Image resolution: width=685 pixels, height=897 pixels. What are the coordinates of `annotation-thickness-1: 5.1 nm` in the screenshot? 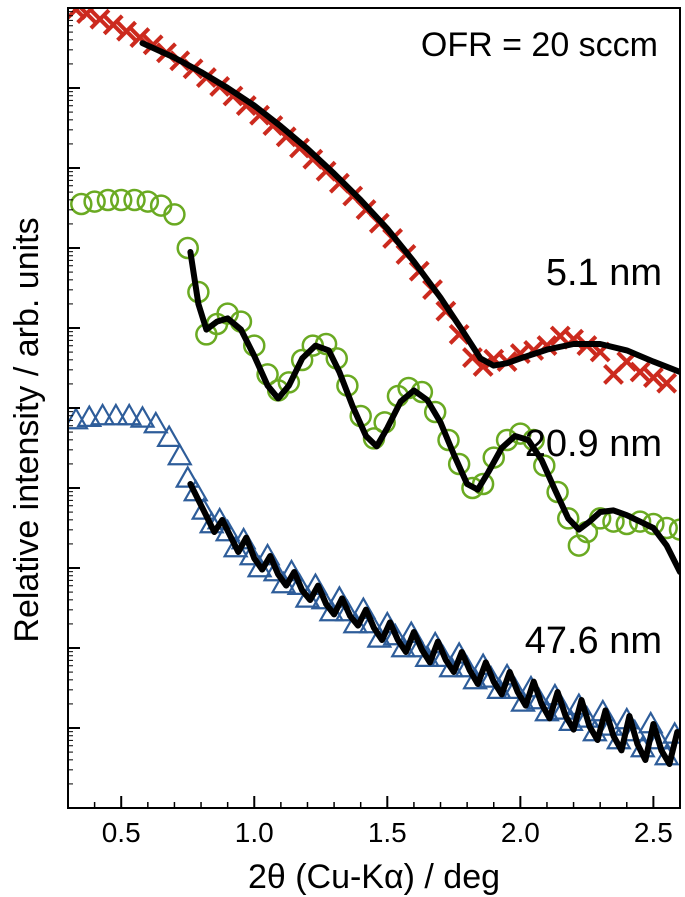 It's located at (604, 273).